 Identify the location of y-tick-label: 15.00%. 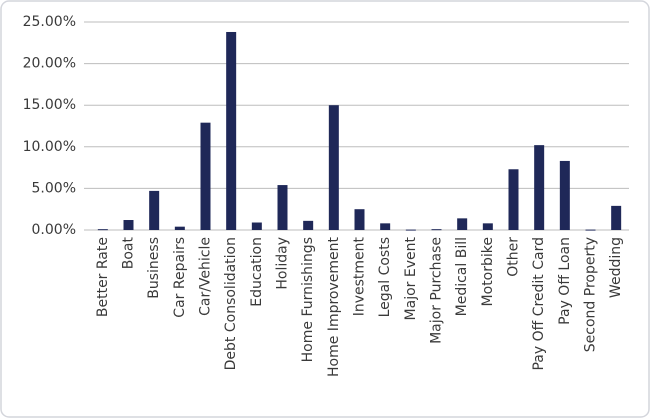
(49, 105).